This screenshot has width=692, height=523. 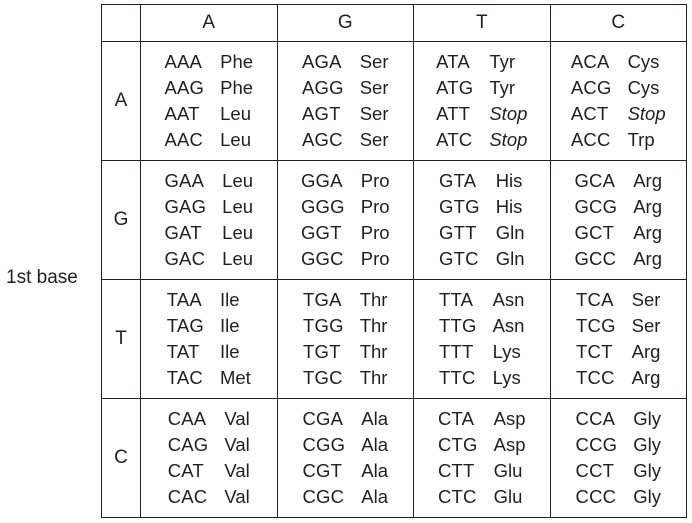 I want to click on codon-cell: GCA Arg GCG Arg GCT Arg GCC Arg, so click(x=618, y=220).